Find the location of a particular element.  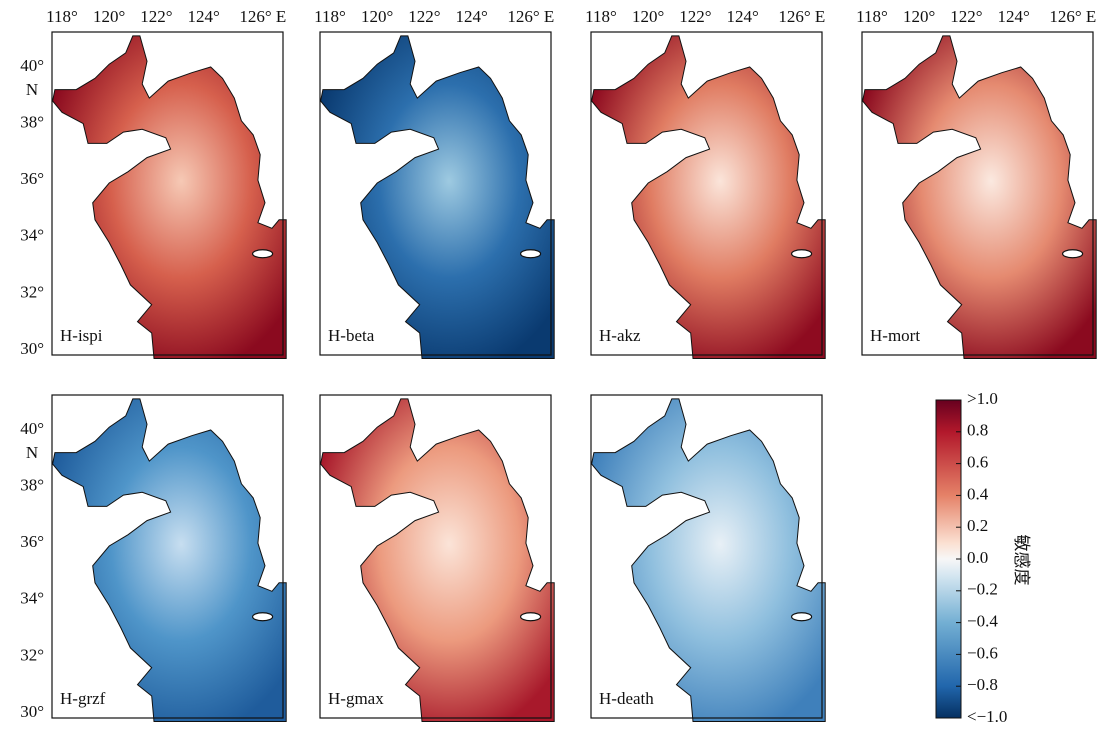

panel-label: H-mort is located at coordinates (895, 335).